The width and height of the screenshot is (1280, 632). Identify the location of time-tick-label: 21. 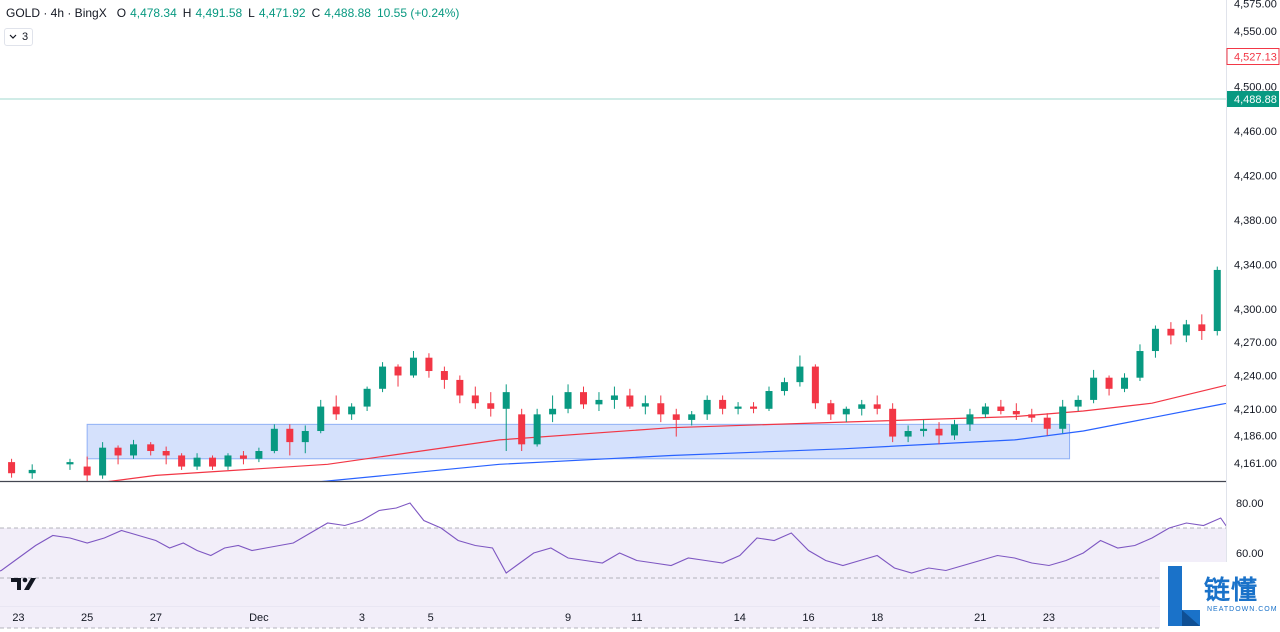
(980, 618).